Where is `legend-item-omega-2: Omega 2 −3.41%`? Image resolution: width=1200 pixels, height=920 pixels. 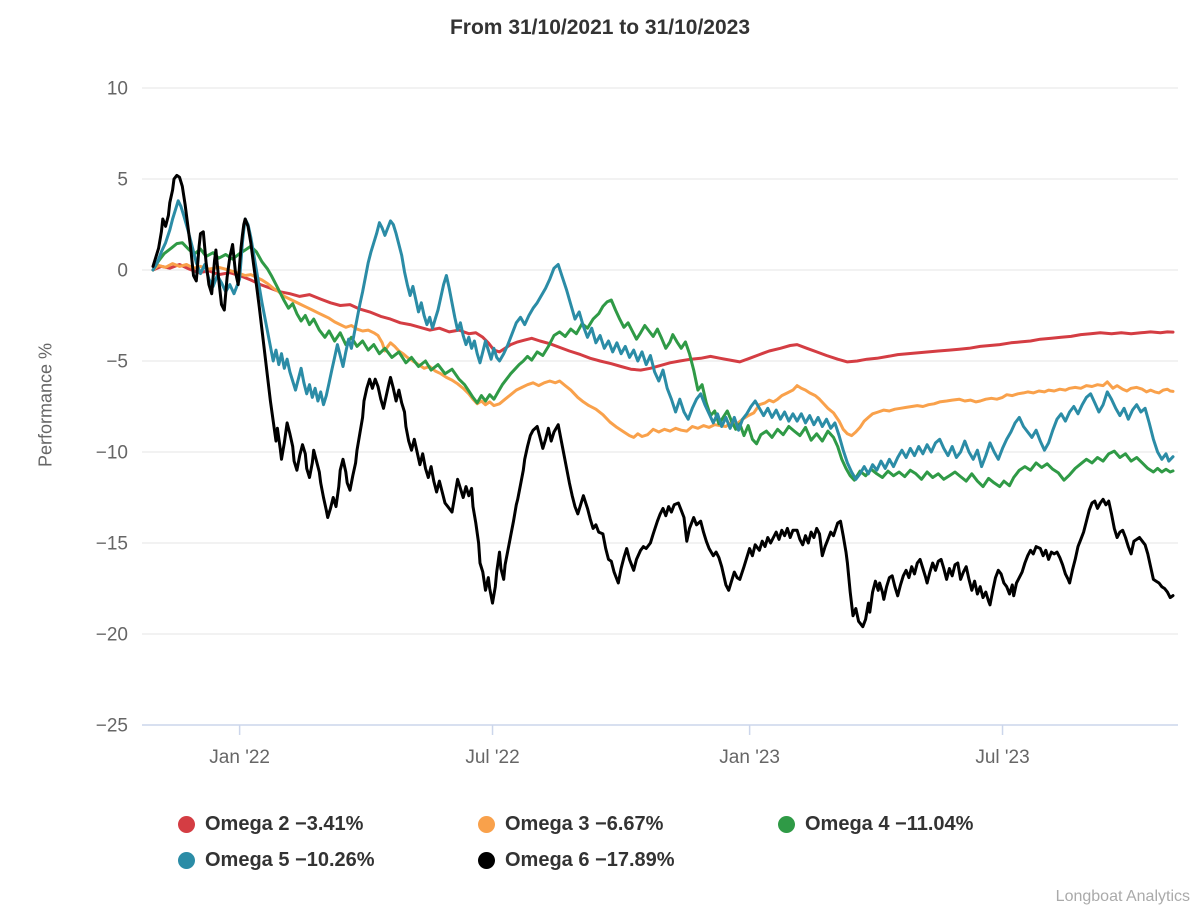
legend-item-omega-2: Omega 2 −3.41% is located at coordinates (328, 824).